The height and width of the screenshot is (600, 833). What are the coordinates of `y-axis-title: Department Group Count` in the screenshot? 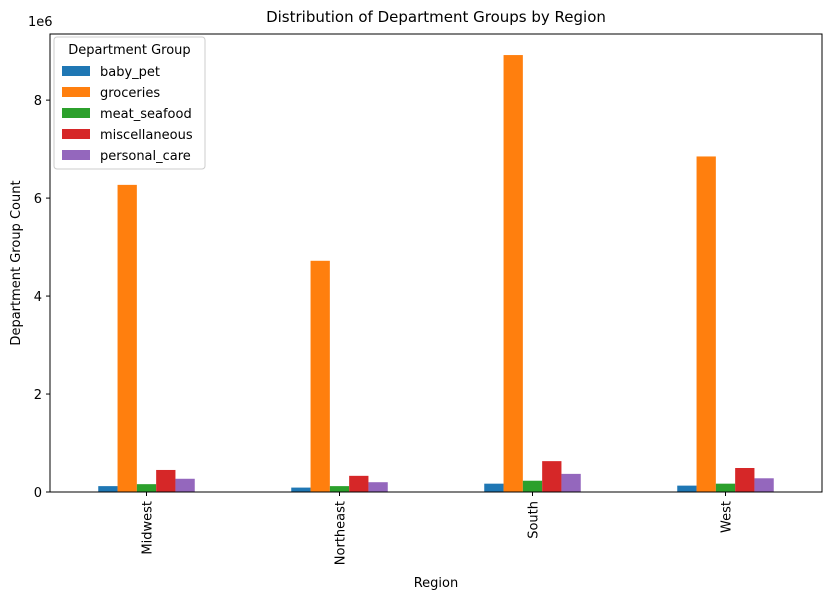 It's located at (16, 262).